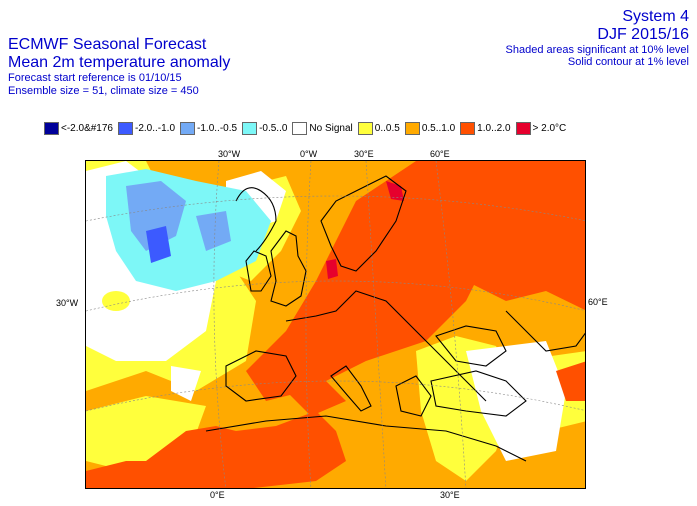 This screenshot has height=506, width=697. Describe the element at coordinates (471, 346) in the screenshot. I see `black-sea-coast` at that location.